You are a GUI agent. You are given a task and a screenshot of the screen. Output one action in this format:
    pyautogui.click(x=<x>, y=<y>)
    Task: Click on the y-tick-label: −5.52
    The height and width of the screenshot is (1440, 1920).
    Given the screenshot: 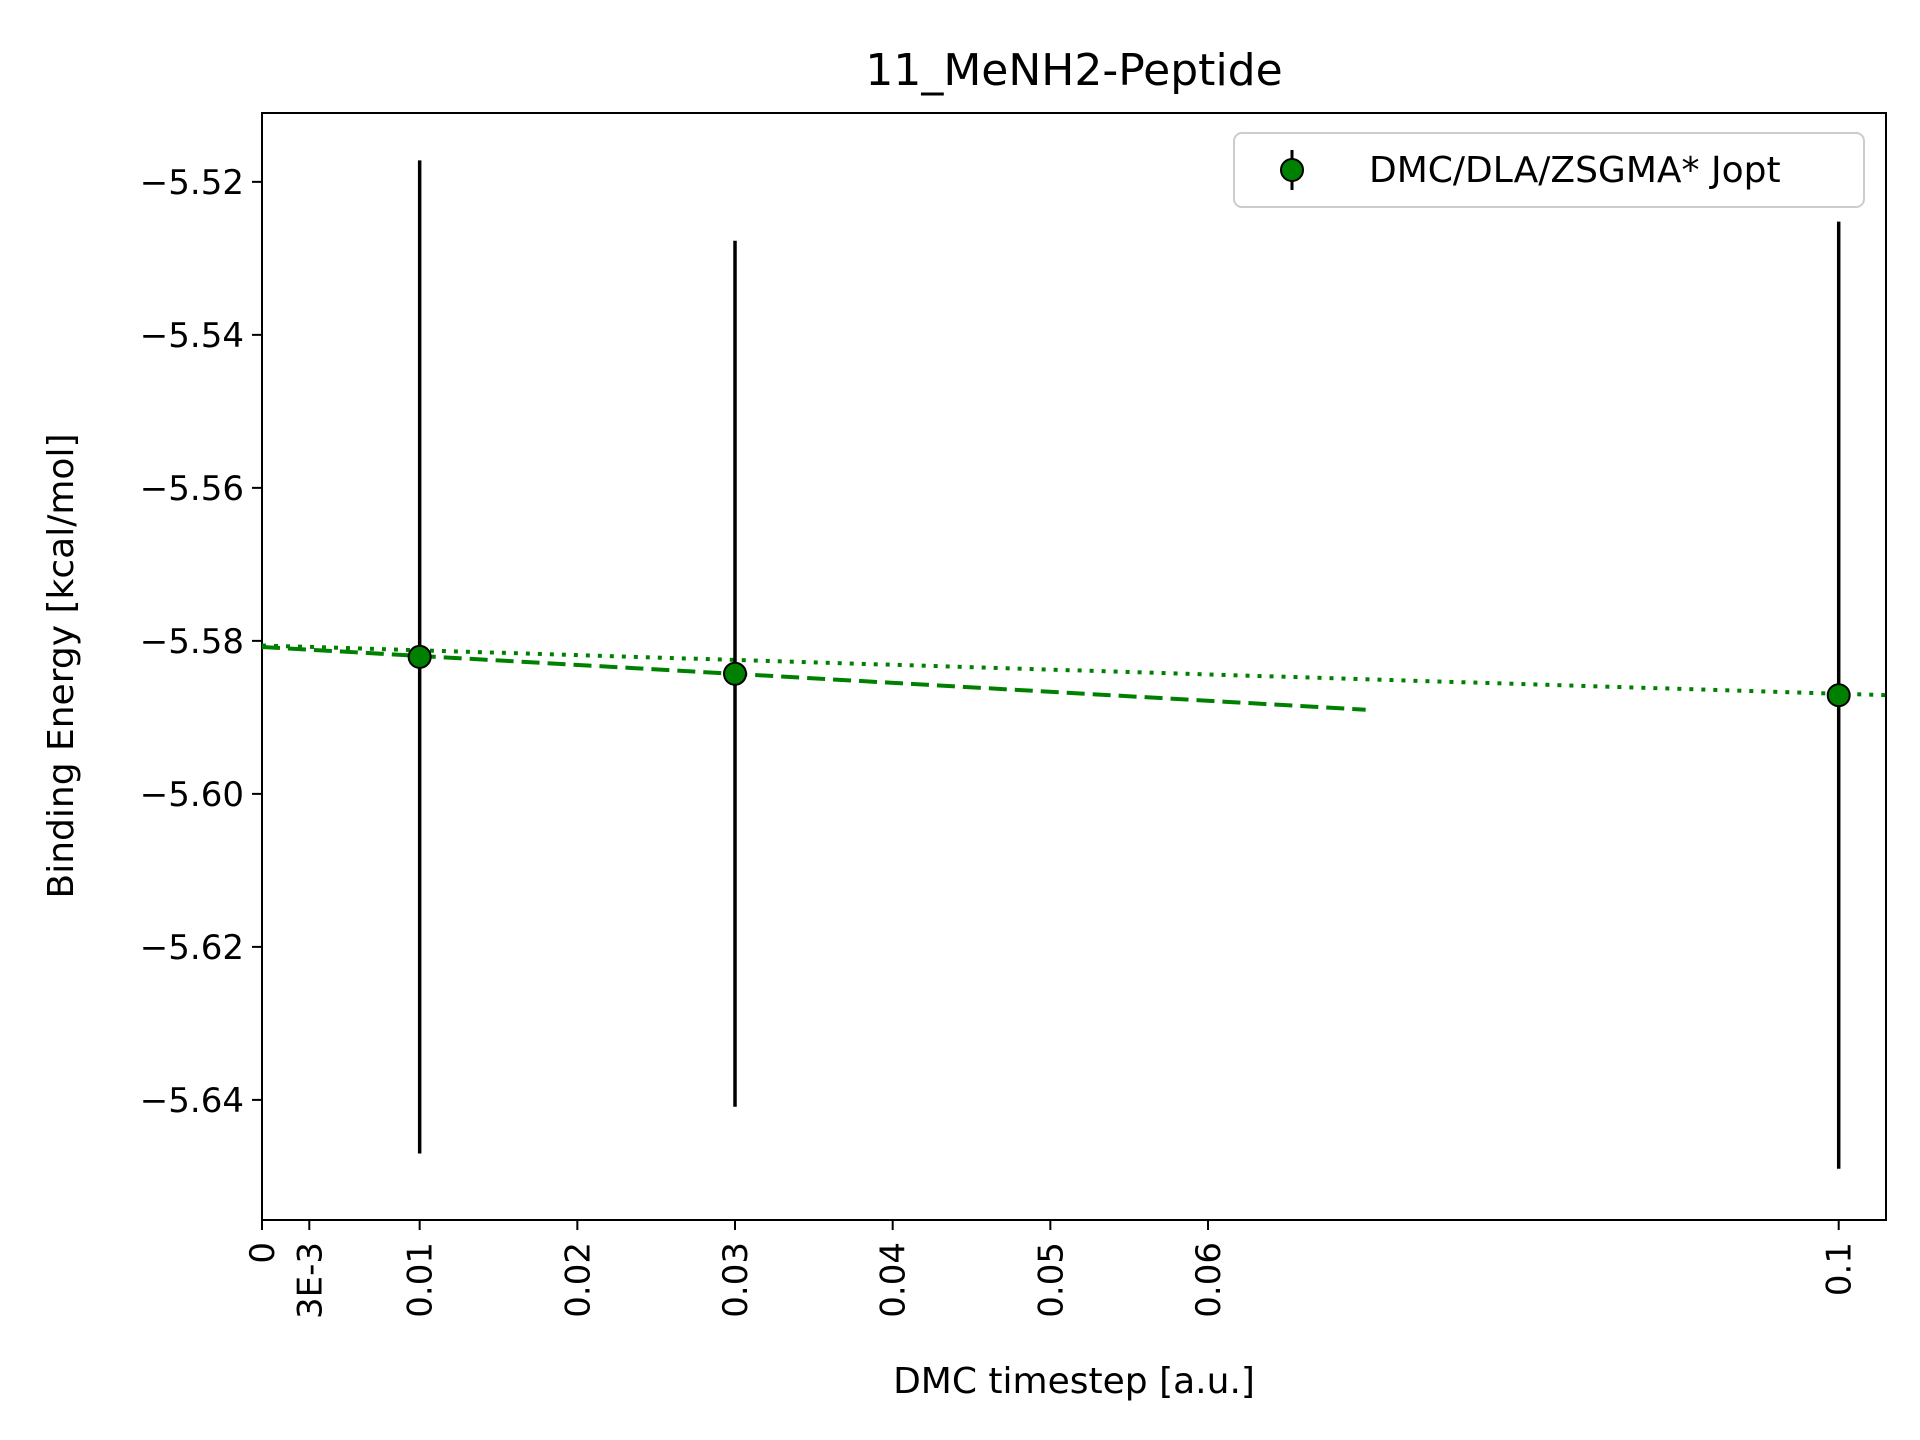 What is the action you would take?
    pyautogui.click(x=192, y=183)
    